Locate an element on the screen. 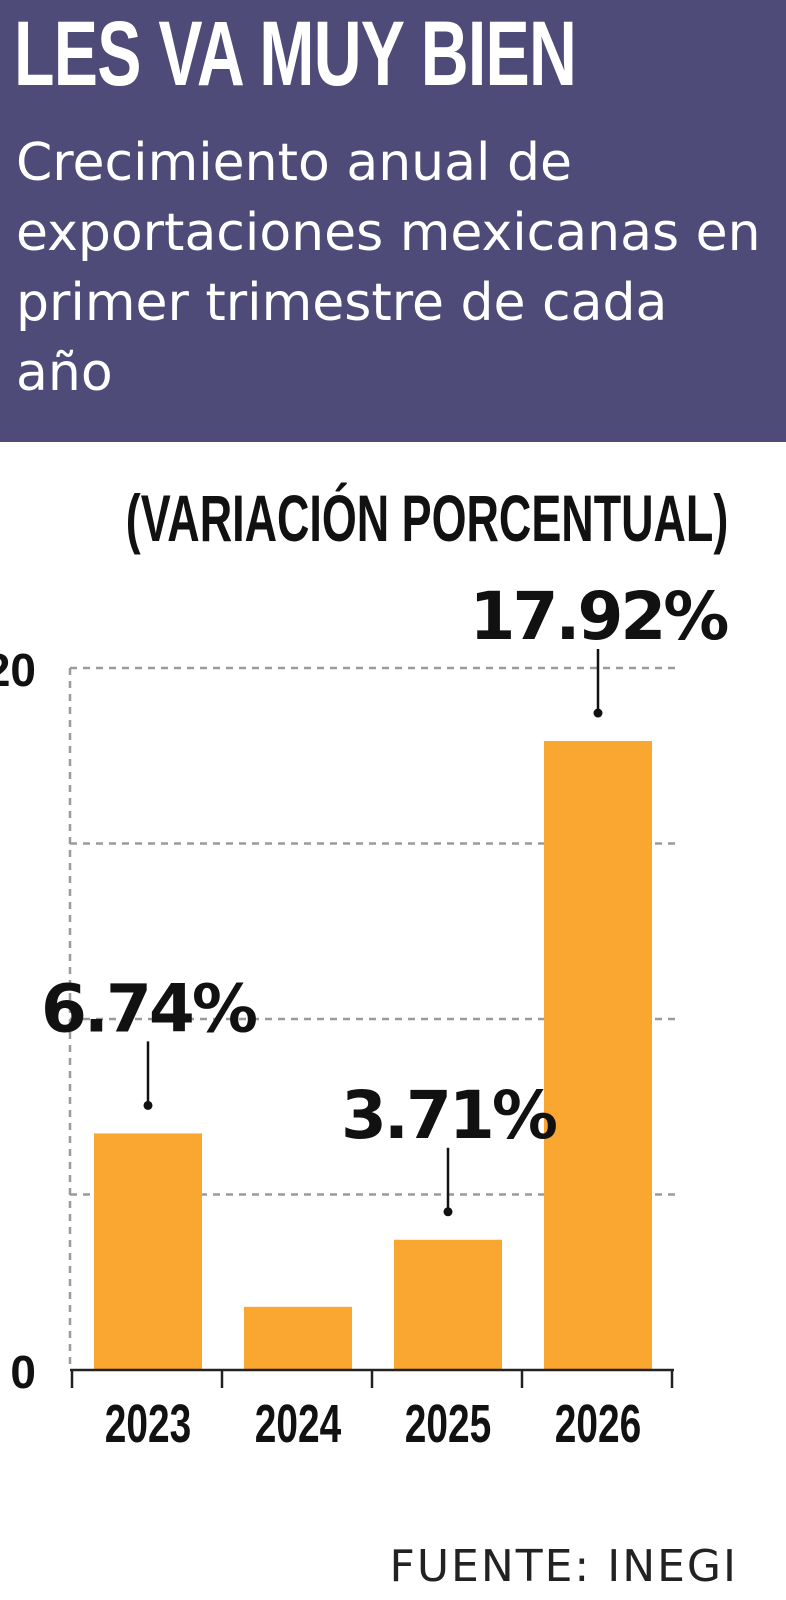 This screenshot has height=1600, width=786. y-tick-label: 0 is located at coordinates (23, 1372).